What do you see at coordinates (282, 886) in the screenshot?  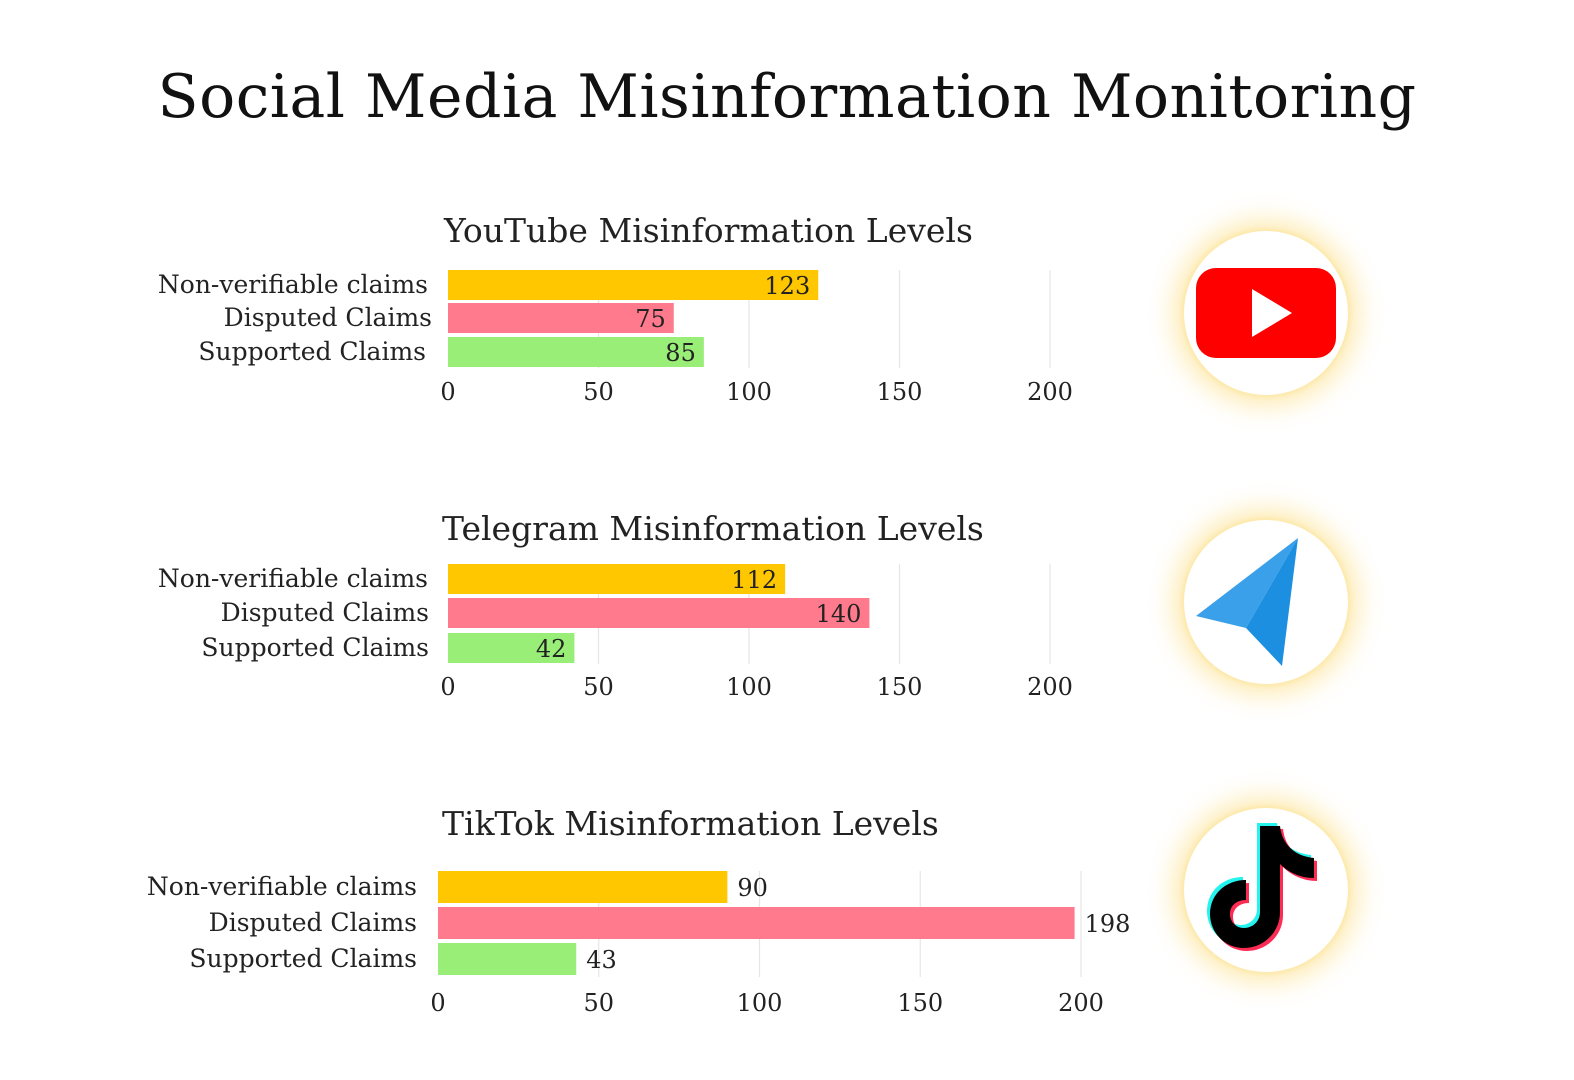 I see `tiktok-category-label: Non-verifiable claims` at bounding box center [282, 886].